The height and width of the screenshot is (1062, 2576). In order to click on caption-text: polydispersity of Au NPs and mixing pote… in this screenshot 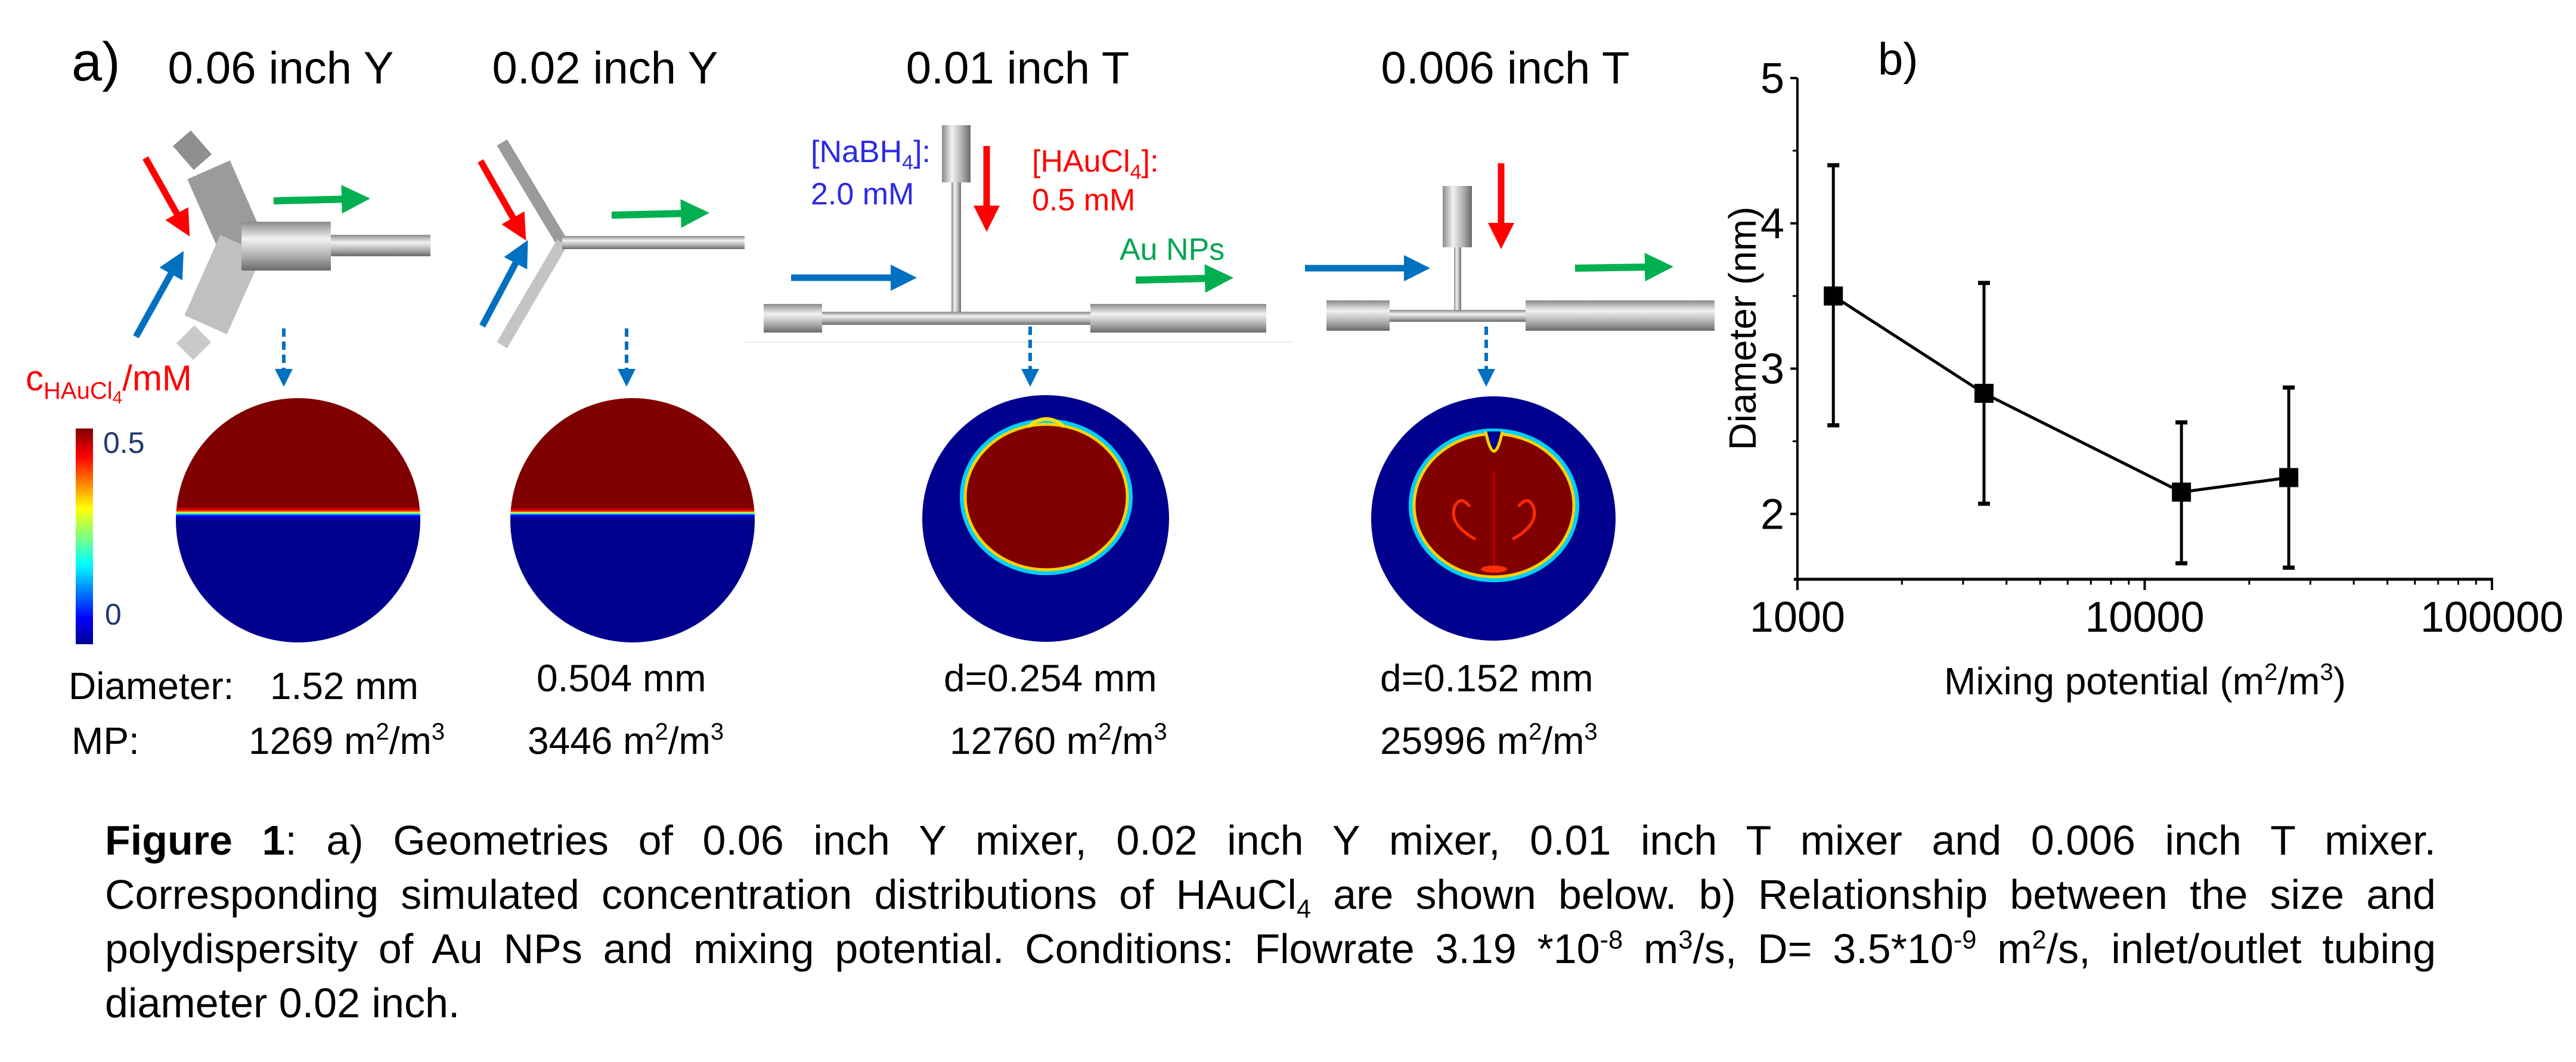, I will do `click(852, 949)`.